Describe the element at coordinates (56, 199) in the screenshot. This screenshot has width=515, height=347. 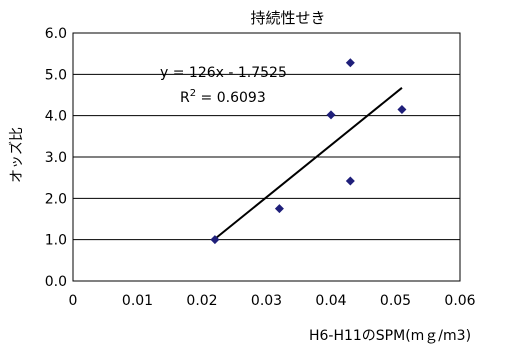
I see `y-tick-label: 2.0` at that location.